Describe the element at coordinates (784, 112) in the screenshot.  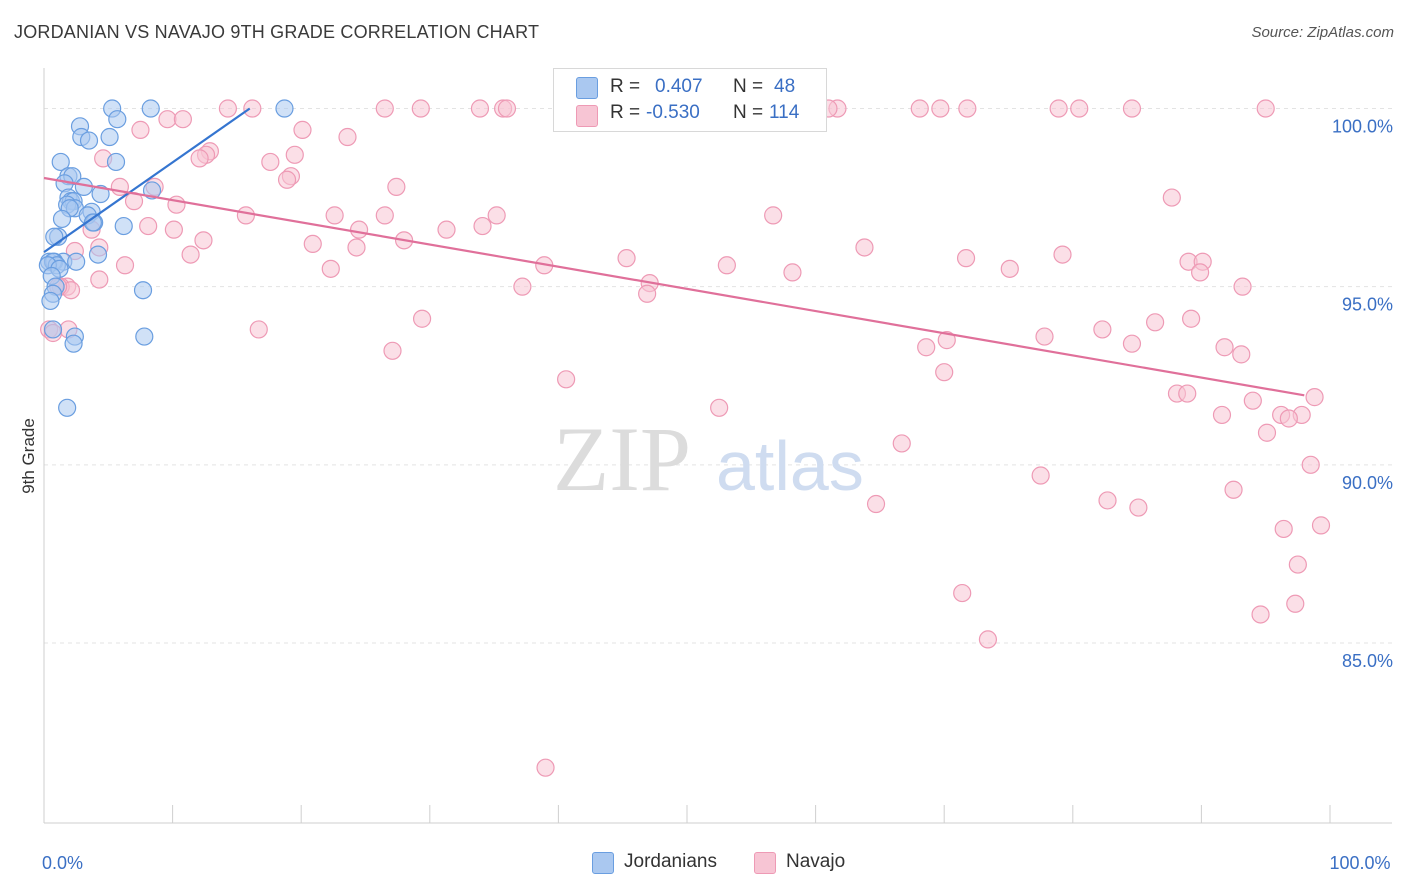
I see `legend-n-value: 114` at that location.